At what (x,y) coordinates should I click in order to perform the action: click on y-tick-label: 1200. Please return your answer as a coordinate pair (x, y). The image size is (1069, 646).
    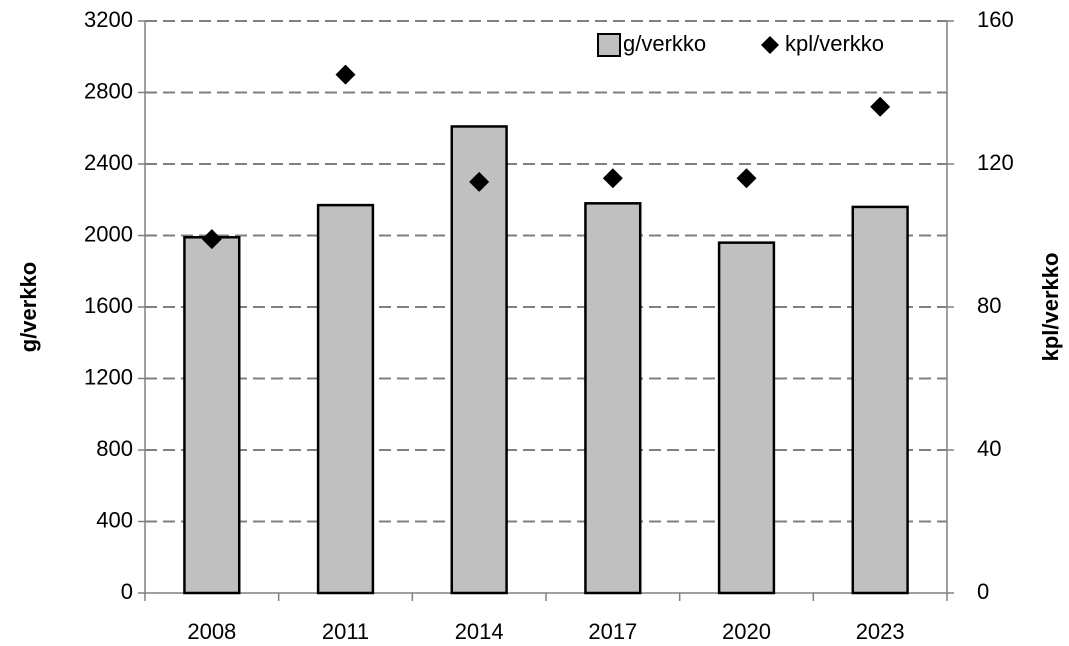
    Looking at the image, I should click on (108, 376).